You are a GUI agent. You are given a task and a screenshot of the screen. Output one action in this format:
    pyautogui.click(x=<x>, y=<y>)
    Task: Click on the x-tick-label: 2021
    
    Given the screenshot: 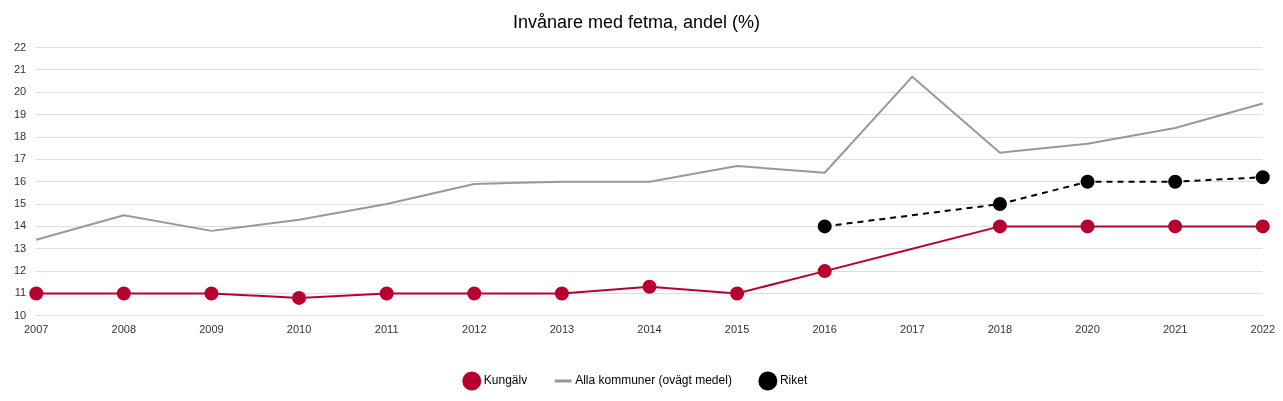 What is the action you would take?
    pyautogui.click(x=1175, y=329)
    